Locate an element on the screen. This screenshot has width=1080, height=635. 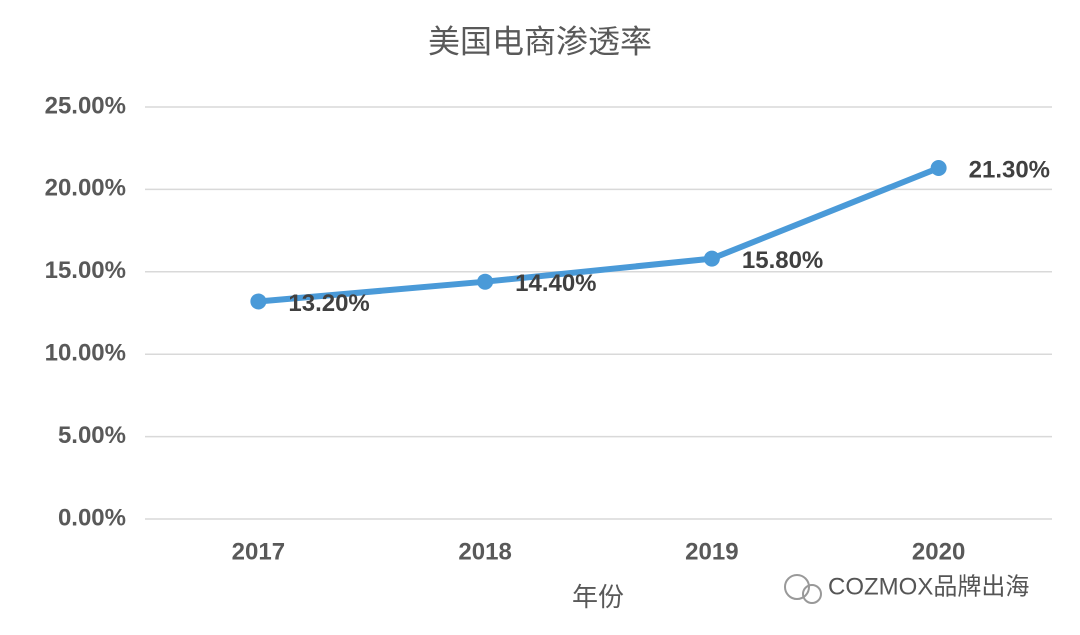
y-tick-label: 15.00% is located at coordinates (85, 270).